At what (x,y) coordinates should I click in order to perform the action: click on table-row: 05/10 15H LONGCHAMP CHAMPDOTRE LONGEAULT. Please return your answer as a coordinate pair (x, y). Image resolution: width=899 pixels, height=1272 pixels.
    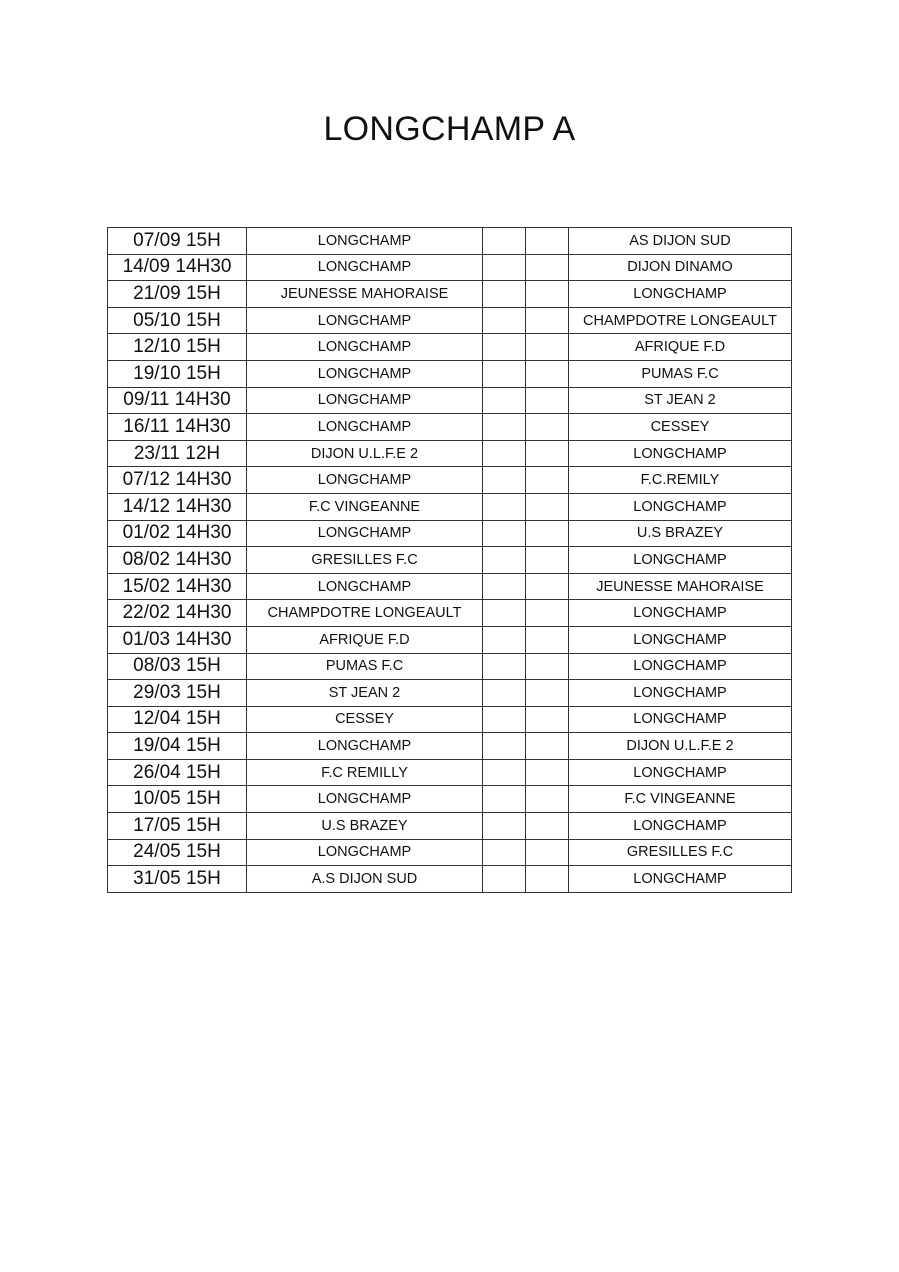
    Looking at the image, I should click on (449, 320).